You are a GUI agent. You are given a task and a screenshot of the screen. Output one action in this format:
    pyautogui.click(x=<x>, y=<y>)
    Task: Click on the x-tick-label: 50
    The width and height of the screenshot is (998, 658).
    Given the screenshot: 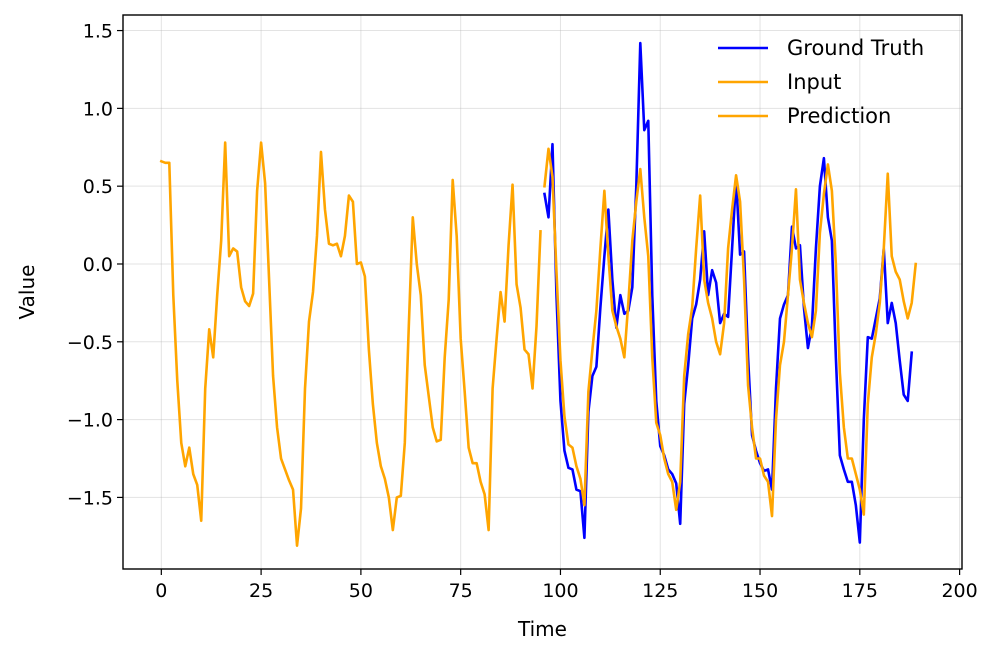 What is the action you would take?
    pyautogui.click(x=361, y=591)
    